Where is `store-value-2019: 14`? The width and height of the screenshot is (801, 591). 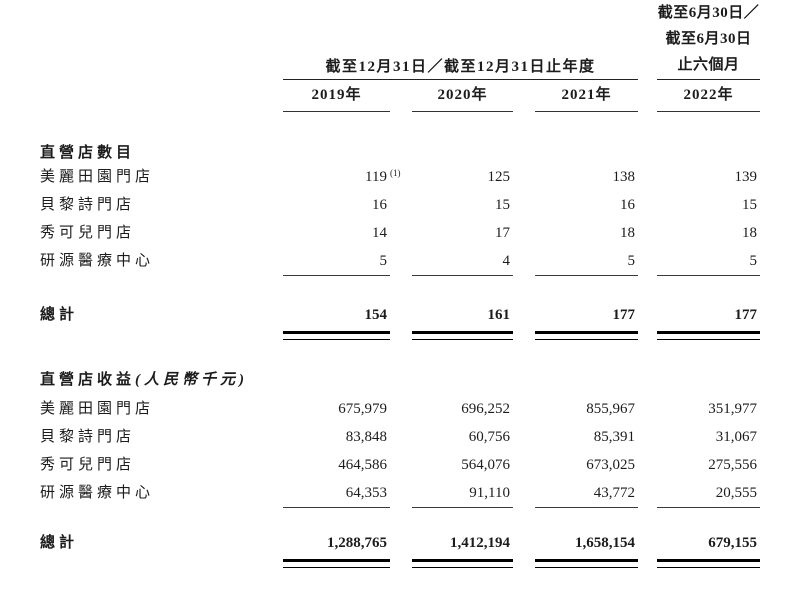
store-value-2019: 14 is located at coordinates (379, 233).